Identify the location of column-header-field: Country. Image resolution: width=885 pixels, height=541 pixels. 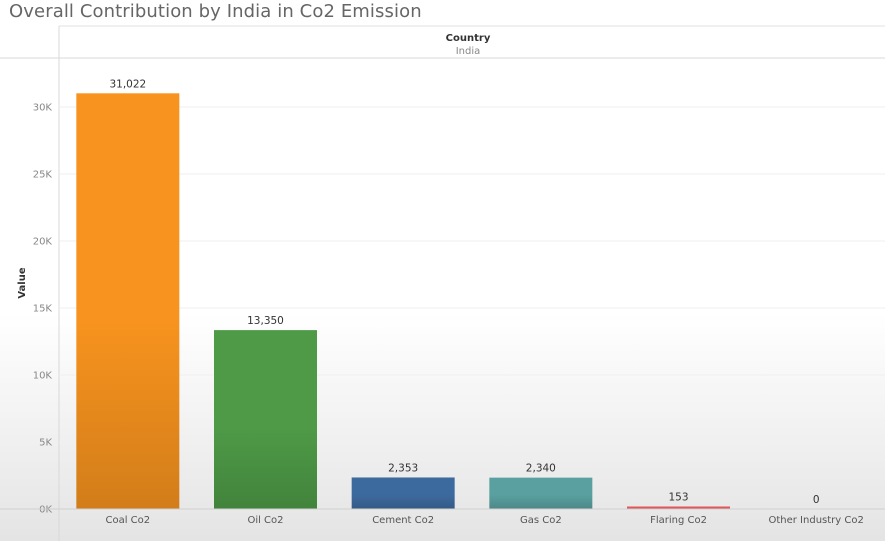
(468, 38).